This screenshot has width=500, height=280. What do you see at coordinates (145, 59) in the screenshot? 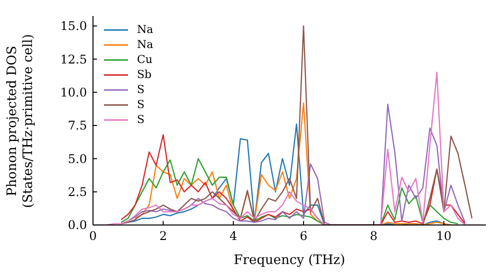
I see `legend-label: Cu` at bounding box center [145, 59].